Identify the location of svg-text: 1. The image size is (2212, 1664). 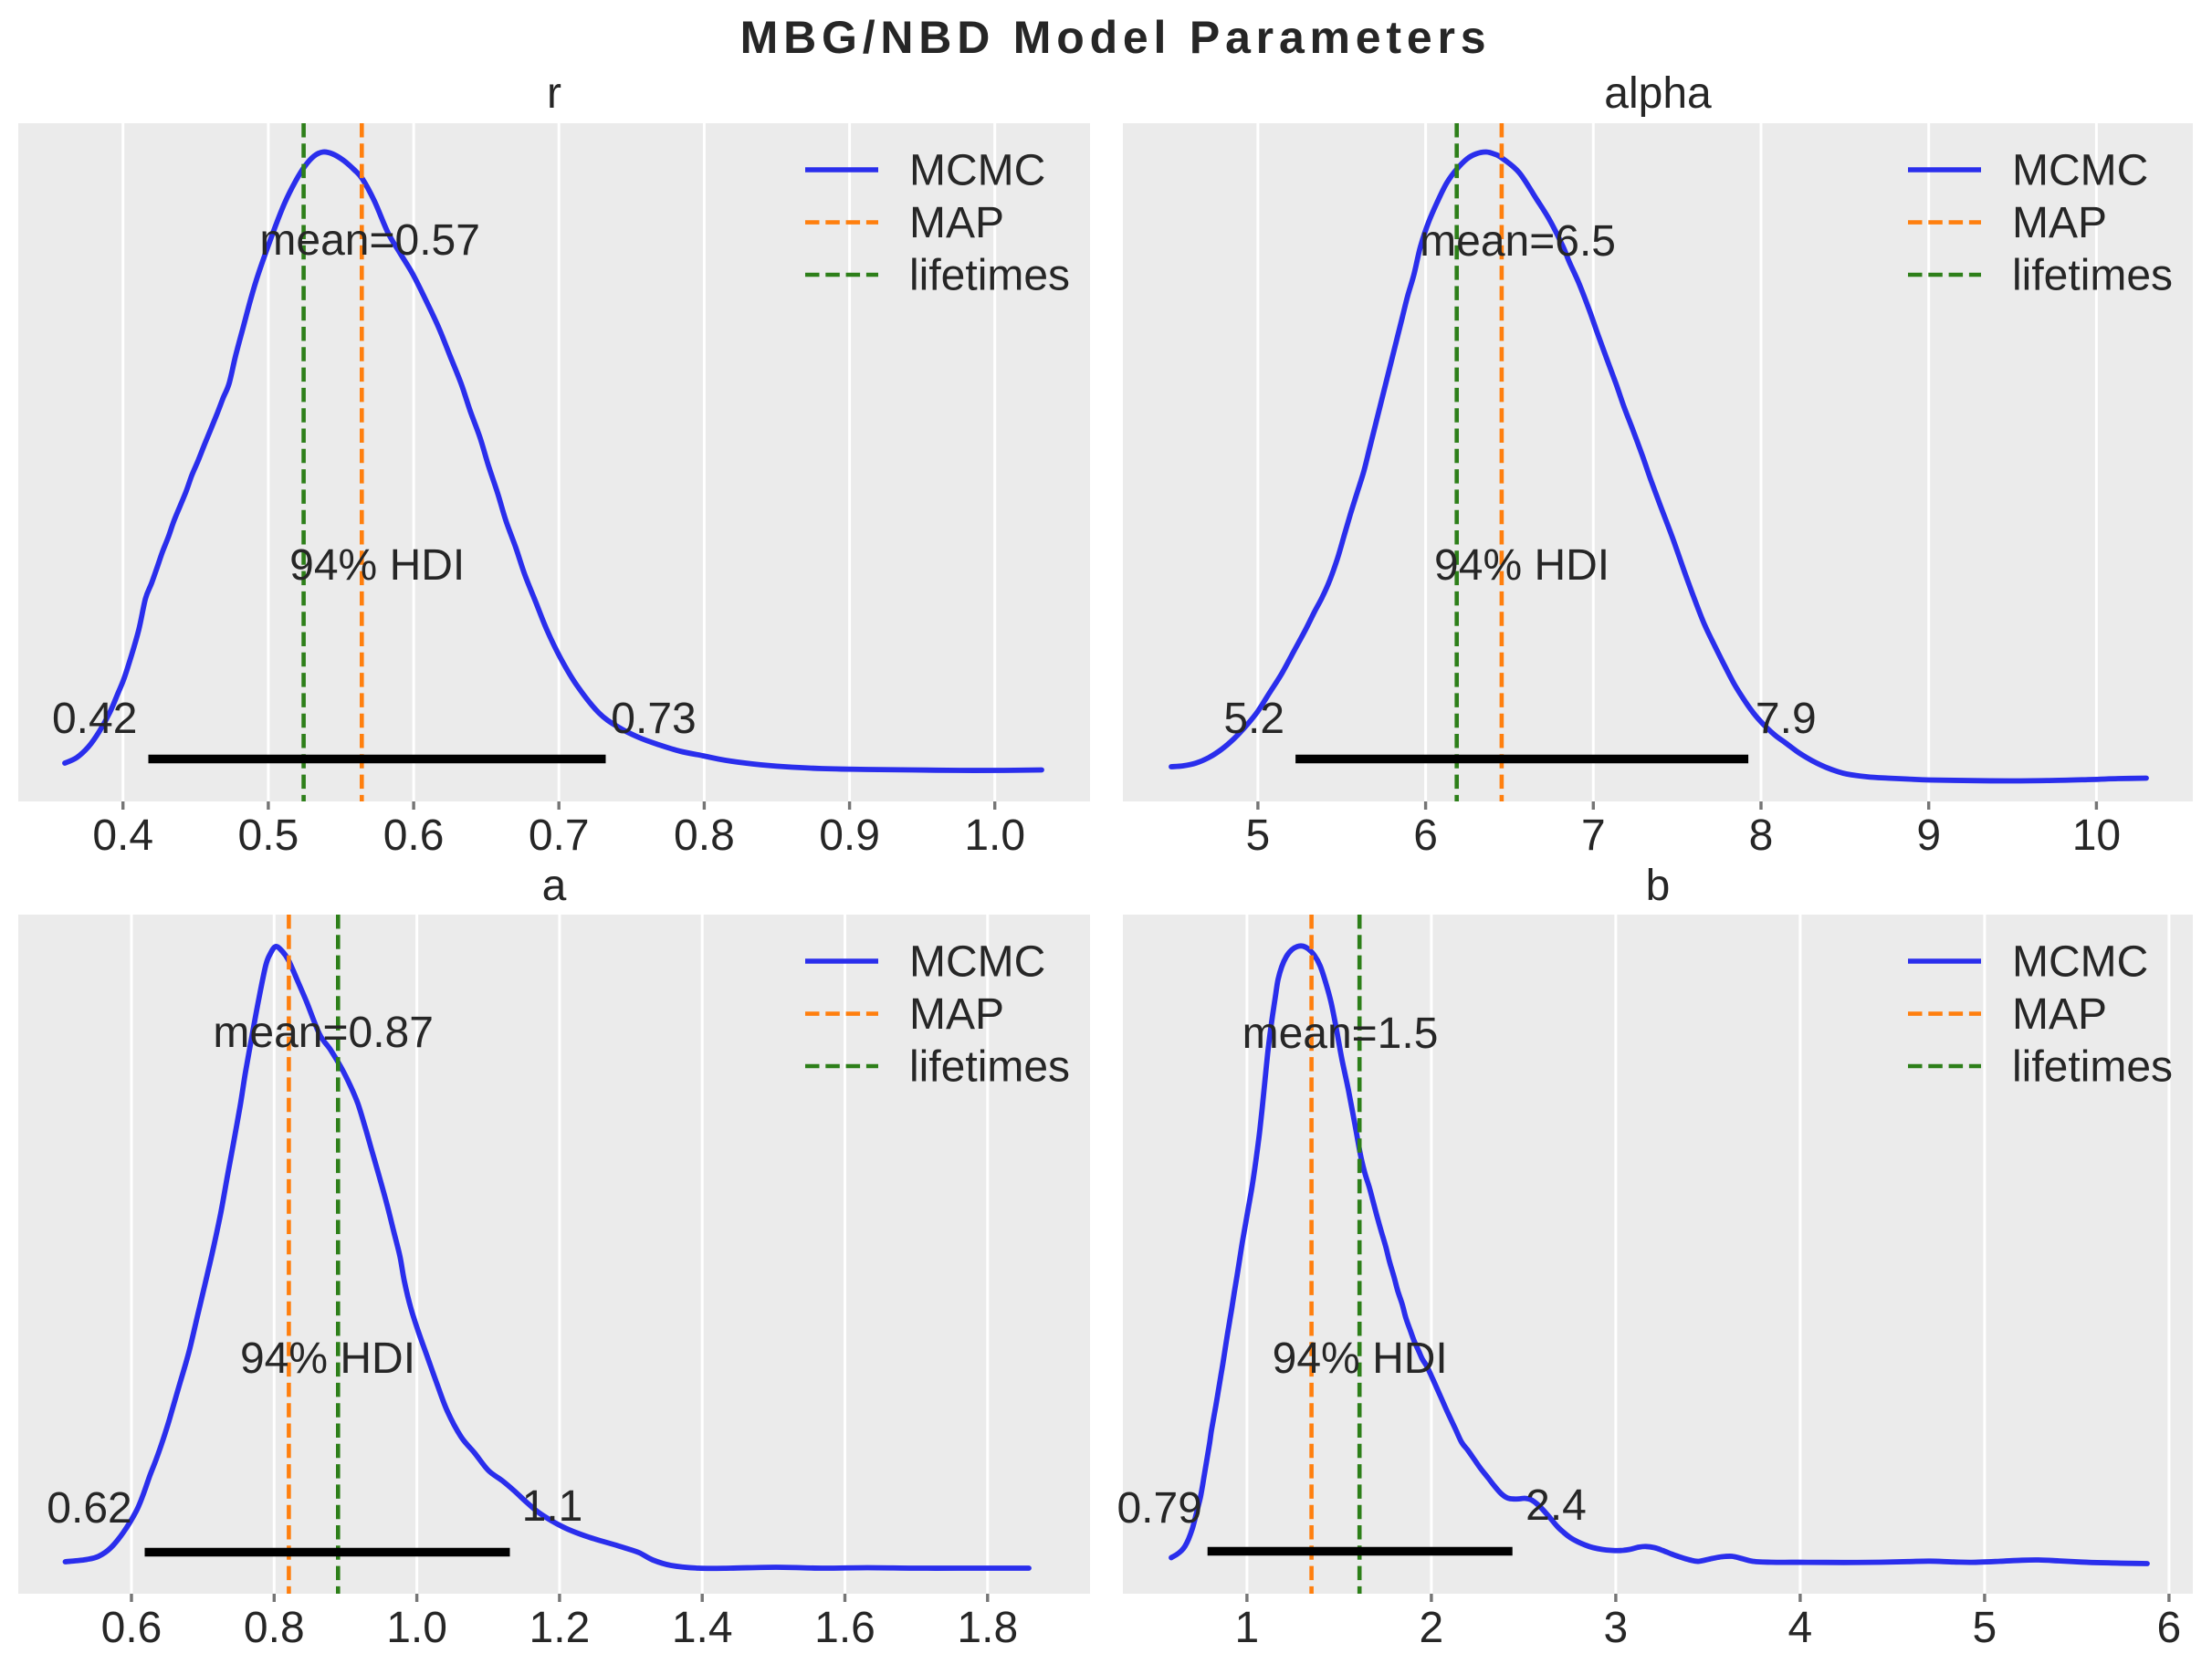
(1247, 1628).